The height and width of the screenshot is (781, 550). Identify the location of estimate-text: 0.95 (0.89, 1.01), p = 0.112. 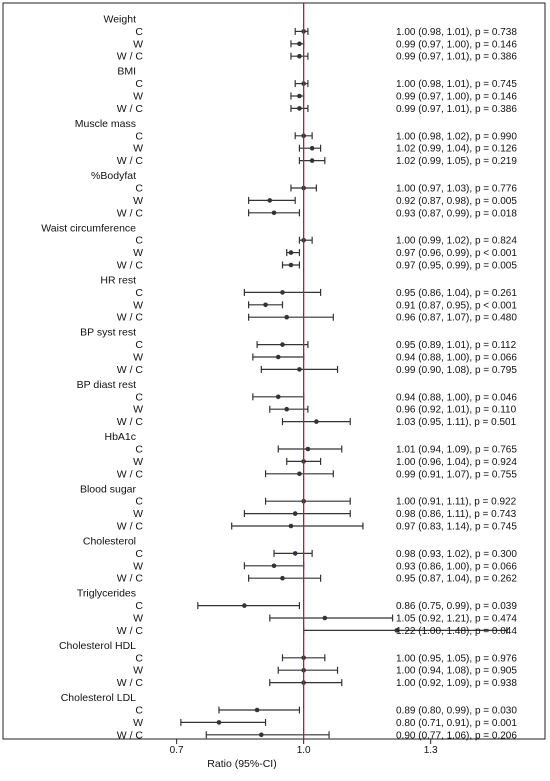
(456, 345).